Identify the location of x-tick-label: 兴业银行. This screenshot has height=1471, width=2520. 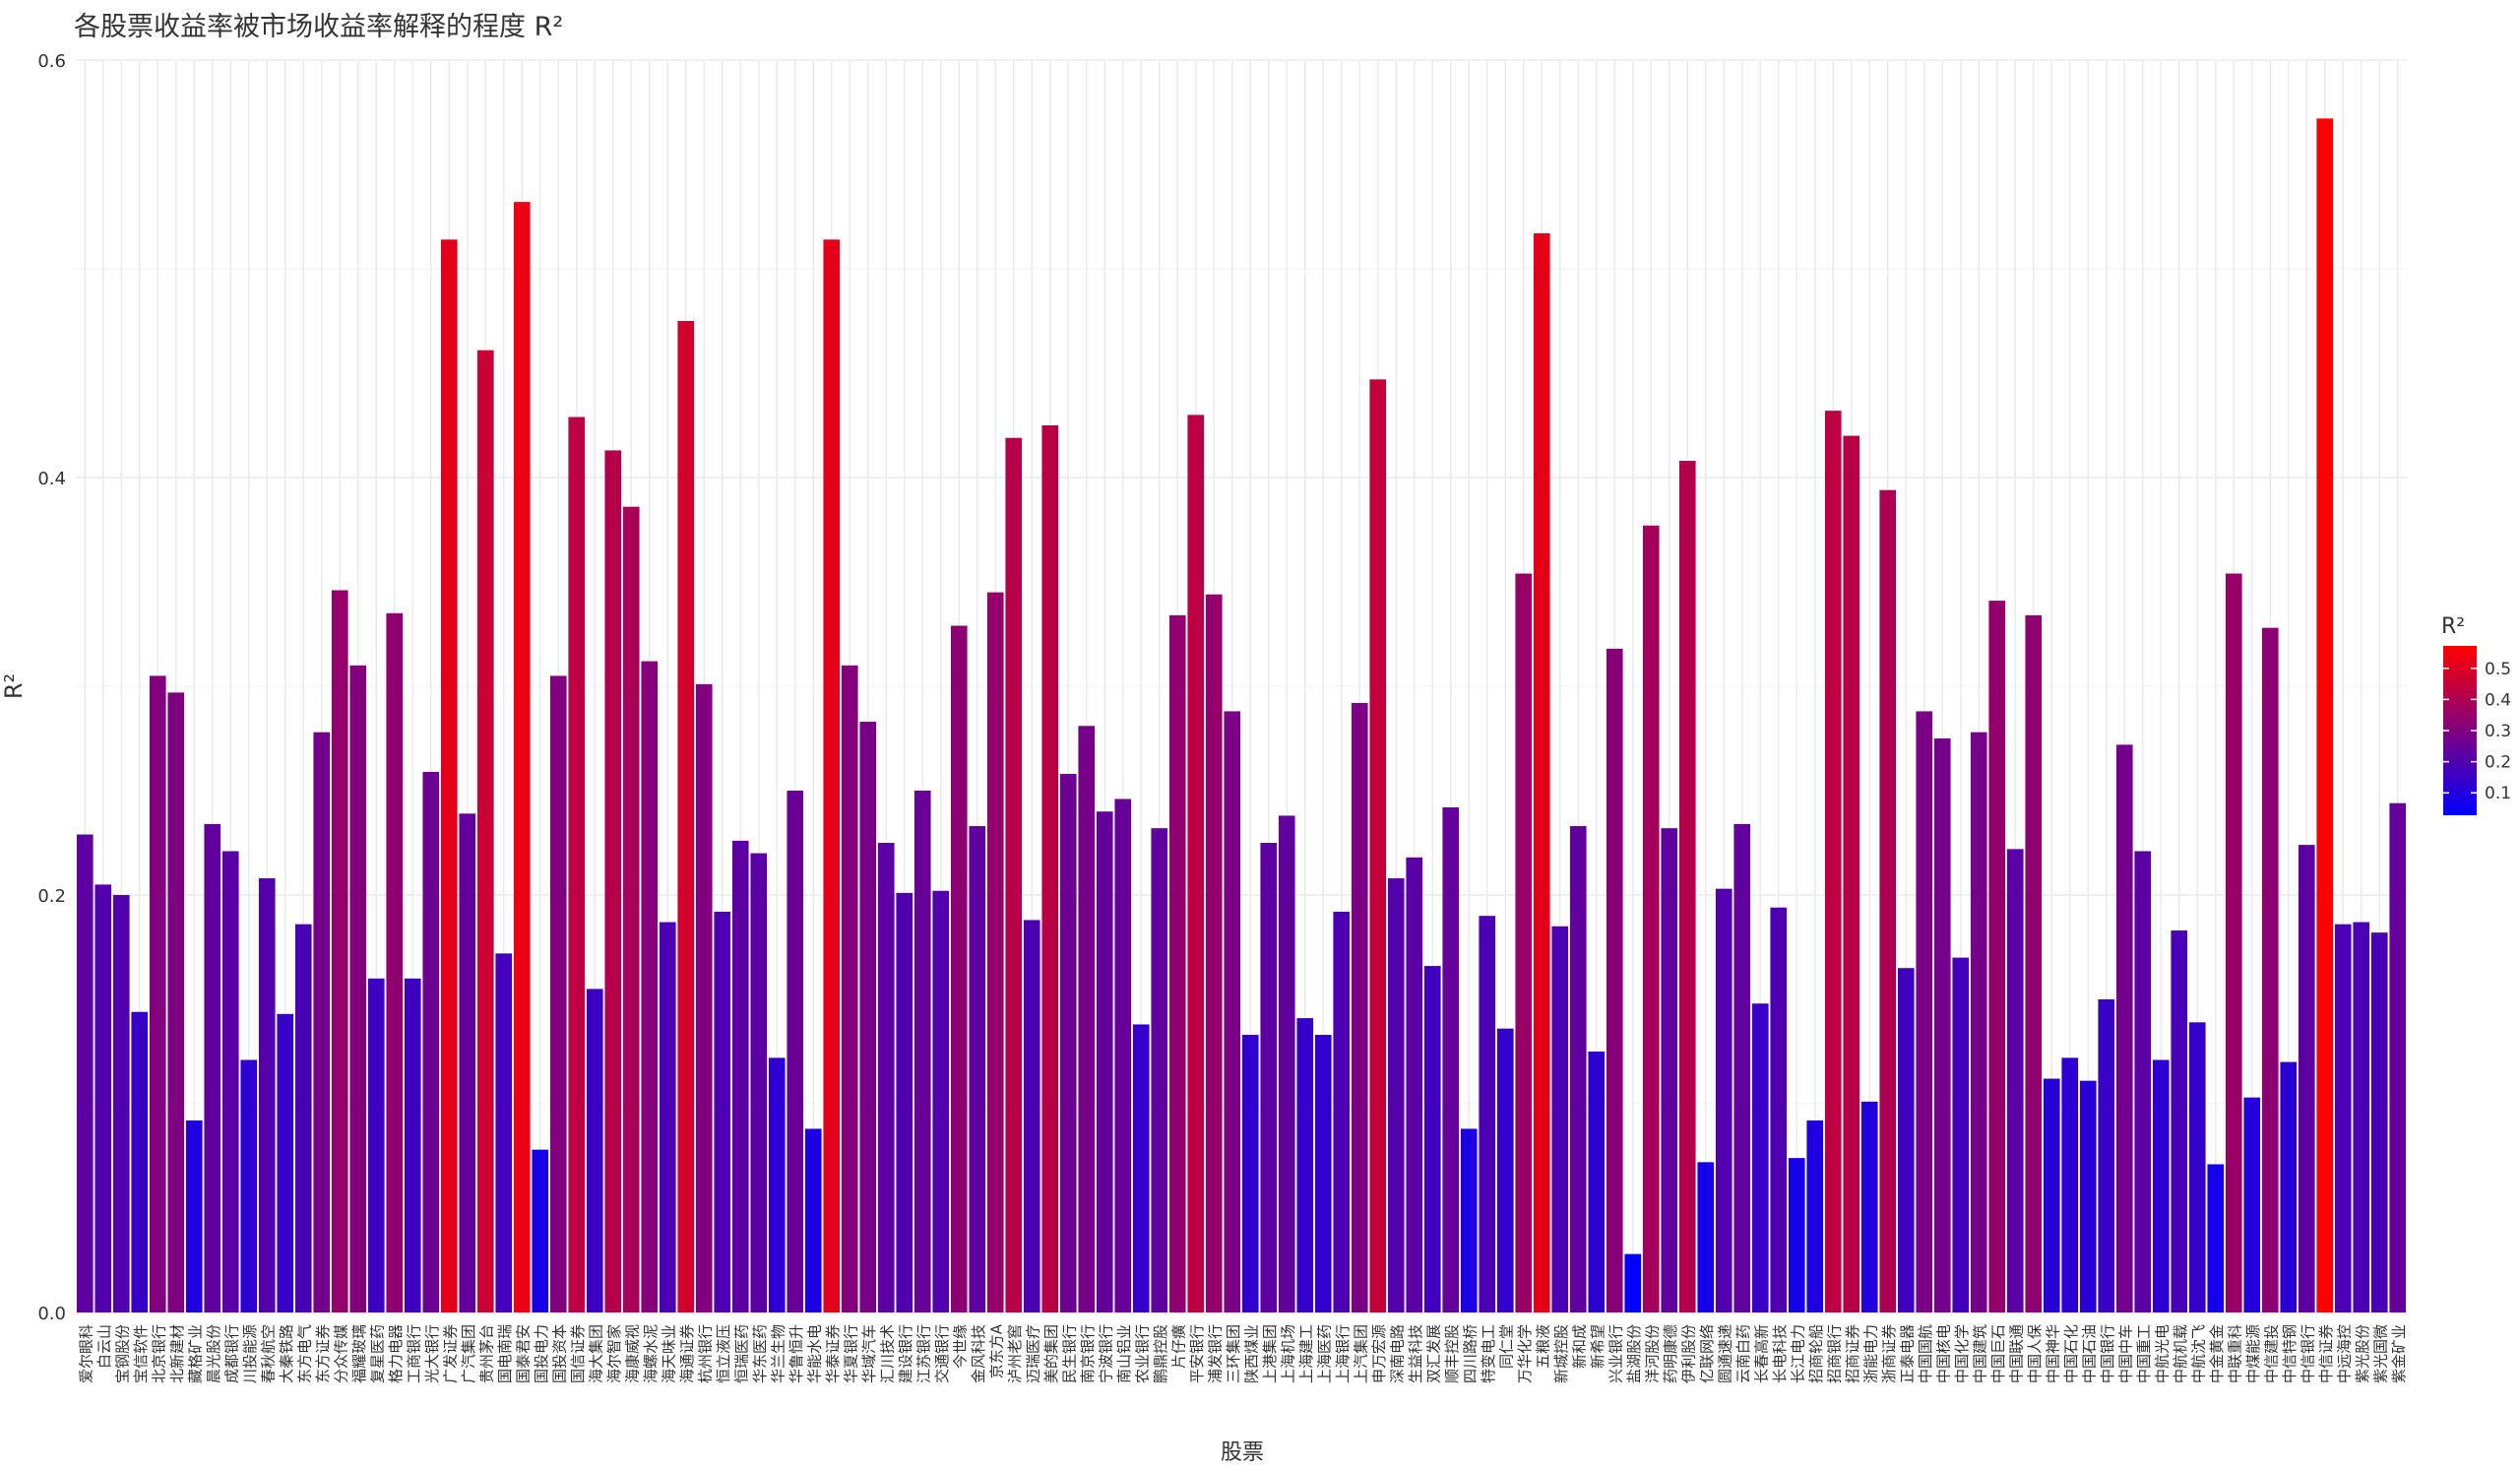
(1615, 1353).